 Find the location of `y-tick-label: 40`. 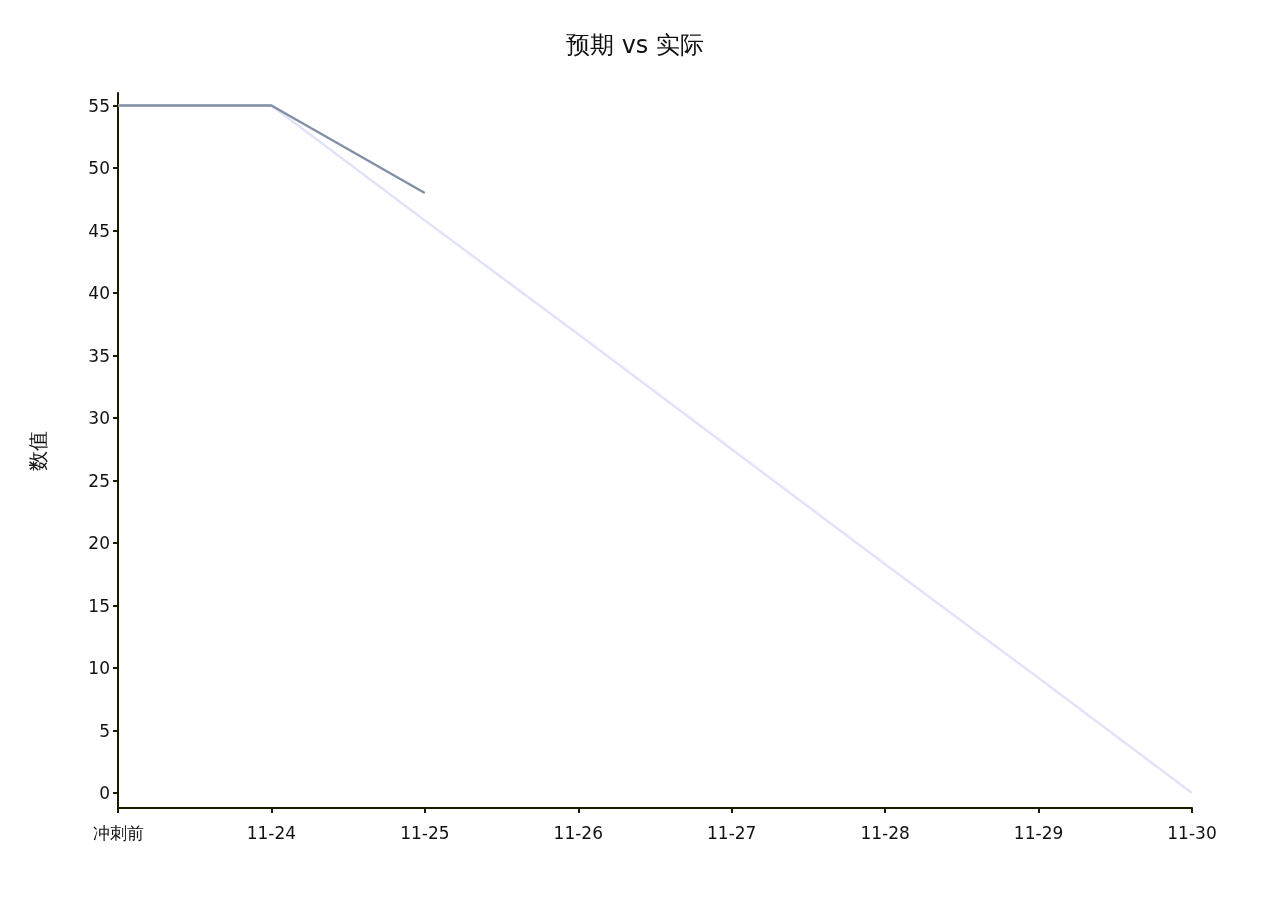

y-tick-label: 40 is located at coordinates (99, 293).